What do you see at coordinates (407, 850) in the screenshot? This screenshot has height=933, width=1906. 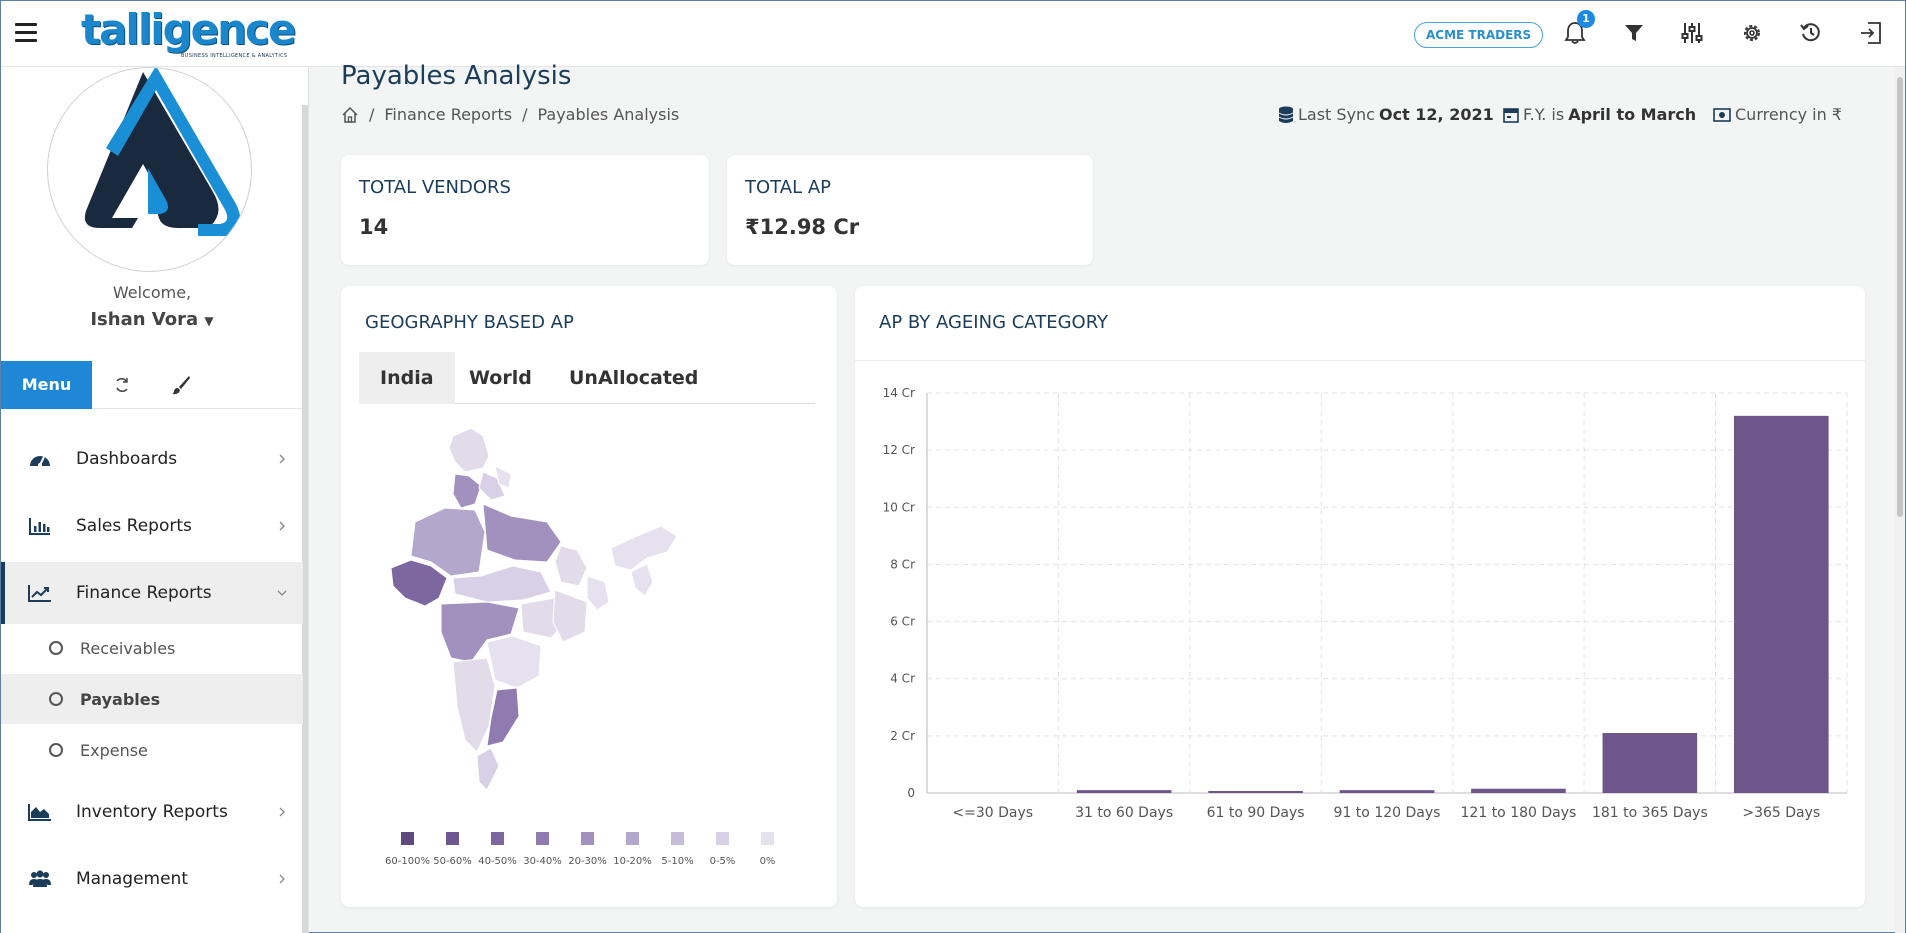 I see `legend-item: 60-100%` at bounding box center [407, 850].